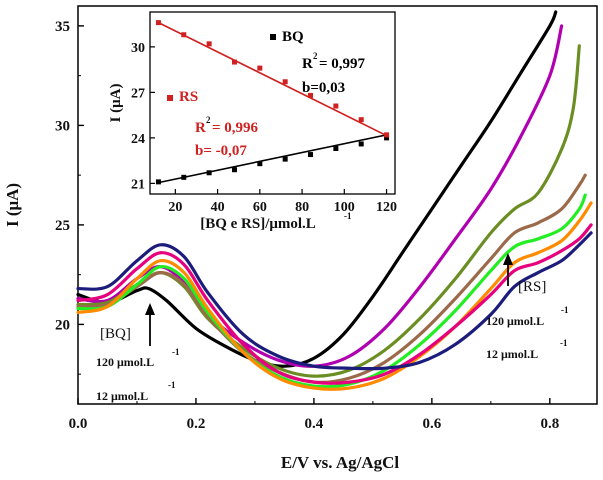 This screenshot has width=603, height=480. I want to click on inset-legend-bq-label: BQ, so click(293, 37).